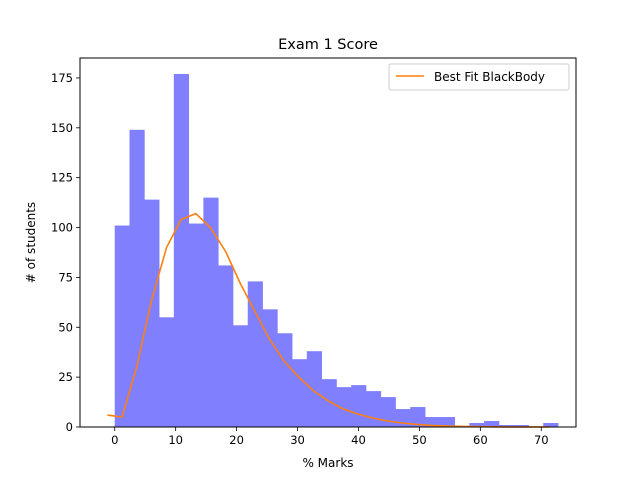  What do you see at coordinates (480, 440) in the screenshot?
I see `x-tick-label: 60` at bounding box center [480, 440].